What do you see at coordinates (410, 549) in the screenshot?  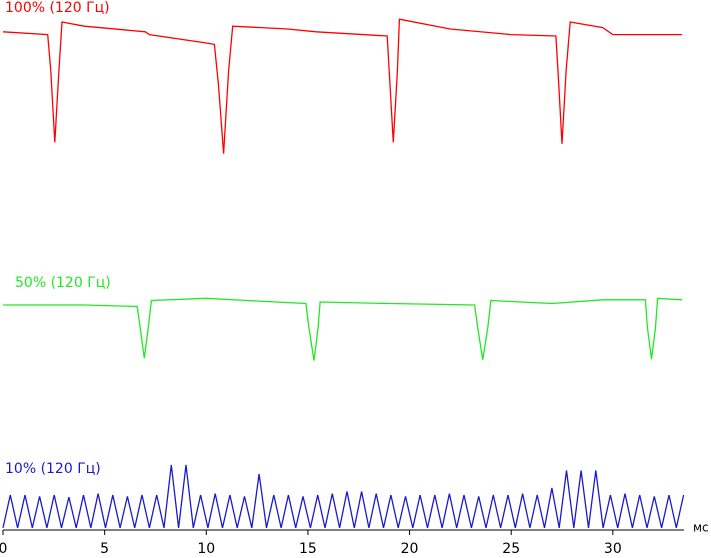 I see `x-tick-label: 20` at bounding box center [410, 549].